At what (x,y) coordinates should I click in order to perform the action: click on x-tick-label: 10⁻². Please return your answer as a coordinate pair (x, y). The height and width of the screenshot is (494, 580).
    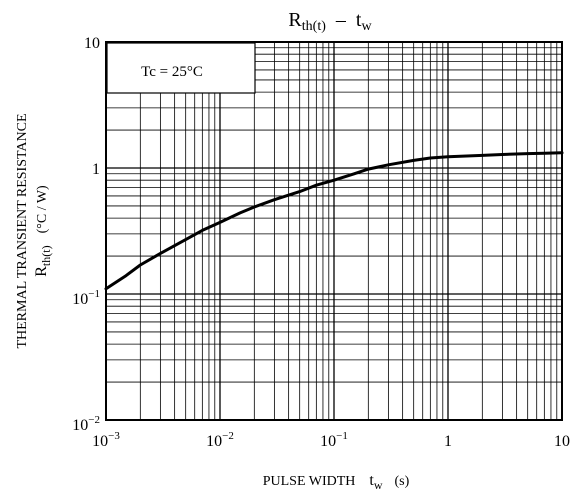
    Looking at the image, I should click on (220, 440).